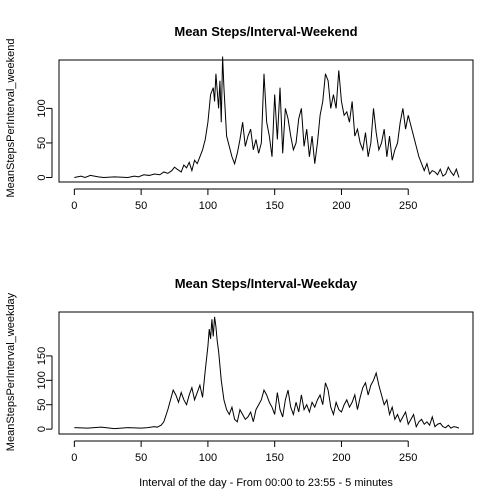 This screenshot has height=504, width=504. What do you see at coordinates (265, 31) in the screenshot?
I see `weekend-title: Mean Steps/Interval-Weekend` at bounding box center [265, 31].